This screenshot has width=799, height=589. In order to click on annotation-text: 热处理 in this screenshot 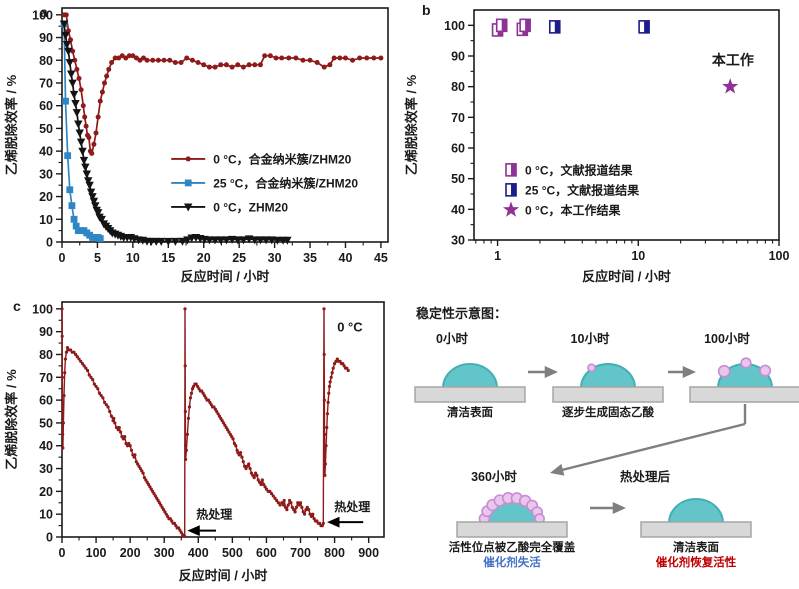, I will do `click(352, 506)`.